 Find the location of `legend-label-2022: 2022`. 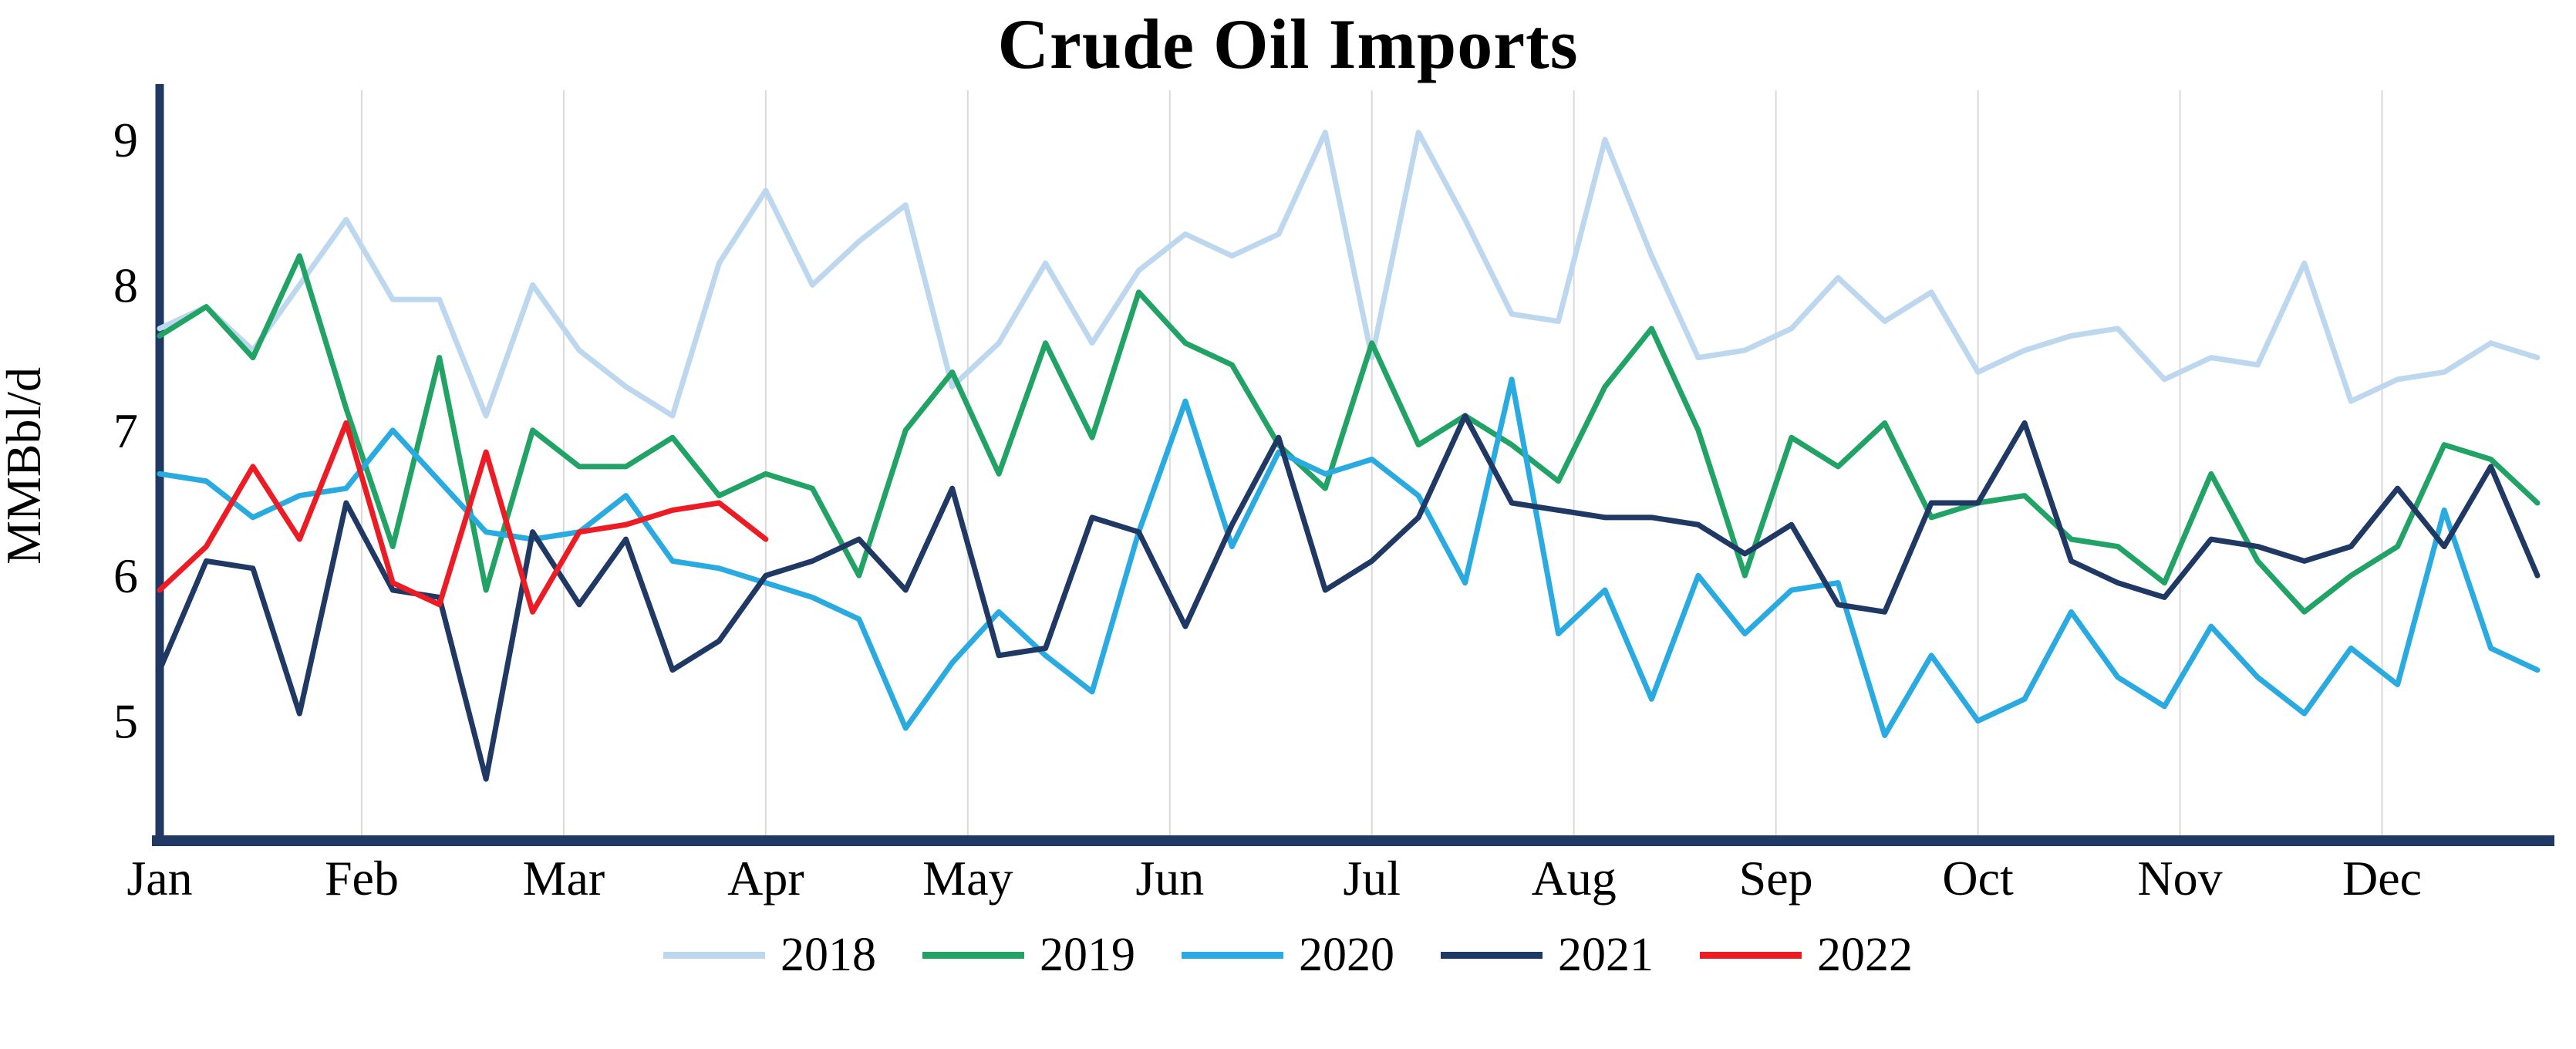

legend-label-2022: 2022 is located at coordinates (1865, 954).